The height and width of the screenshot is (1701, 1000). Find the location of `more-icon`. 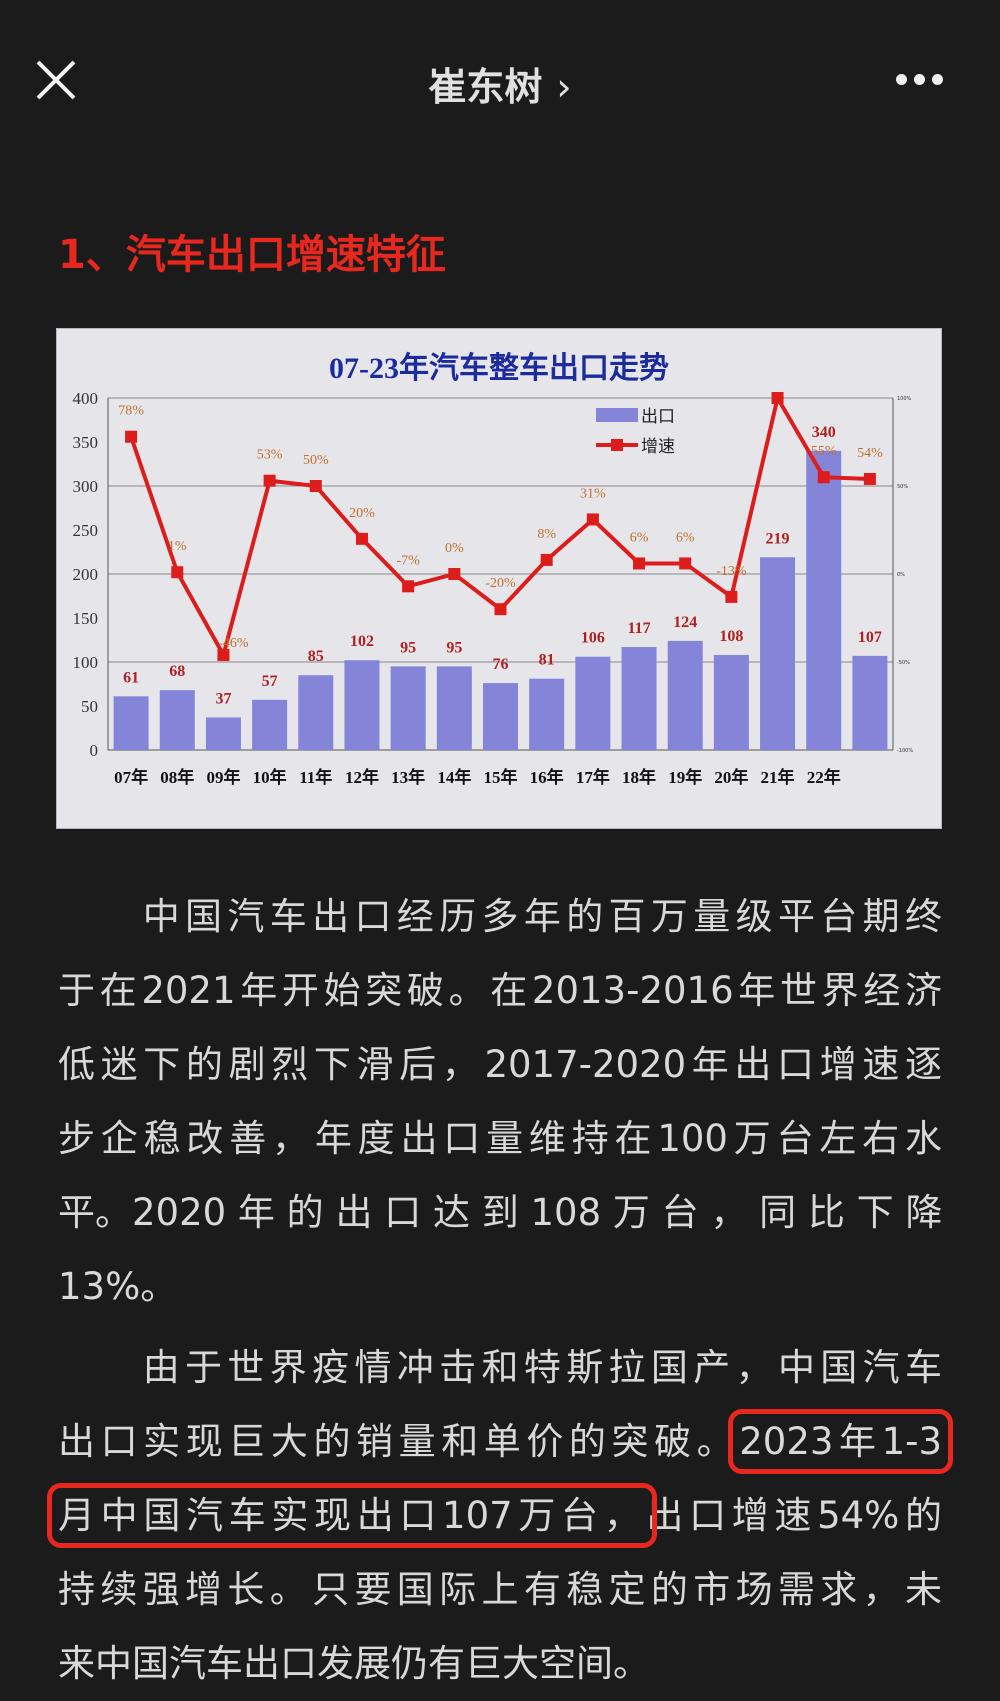

more-icon is located at coordinates (924, 80).